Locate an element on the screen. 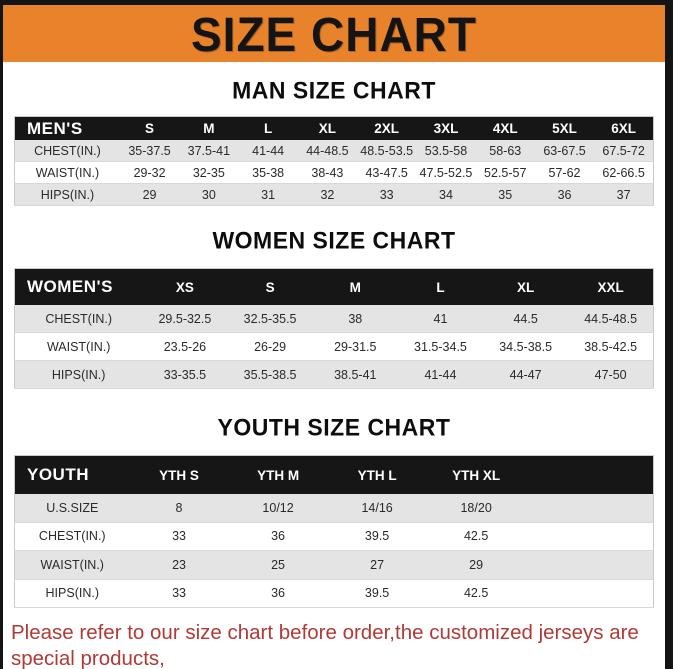  size-value: 34.5-38.5 is located at coordinates (526, 346).